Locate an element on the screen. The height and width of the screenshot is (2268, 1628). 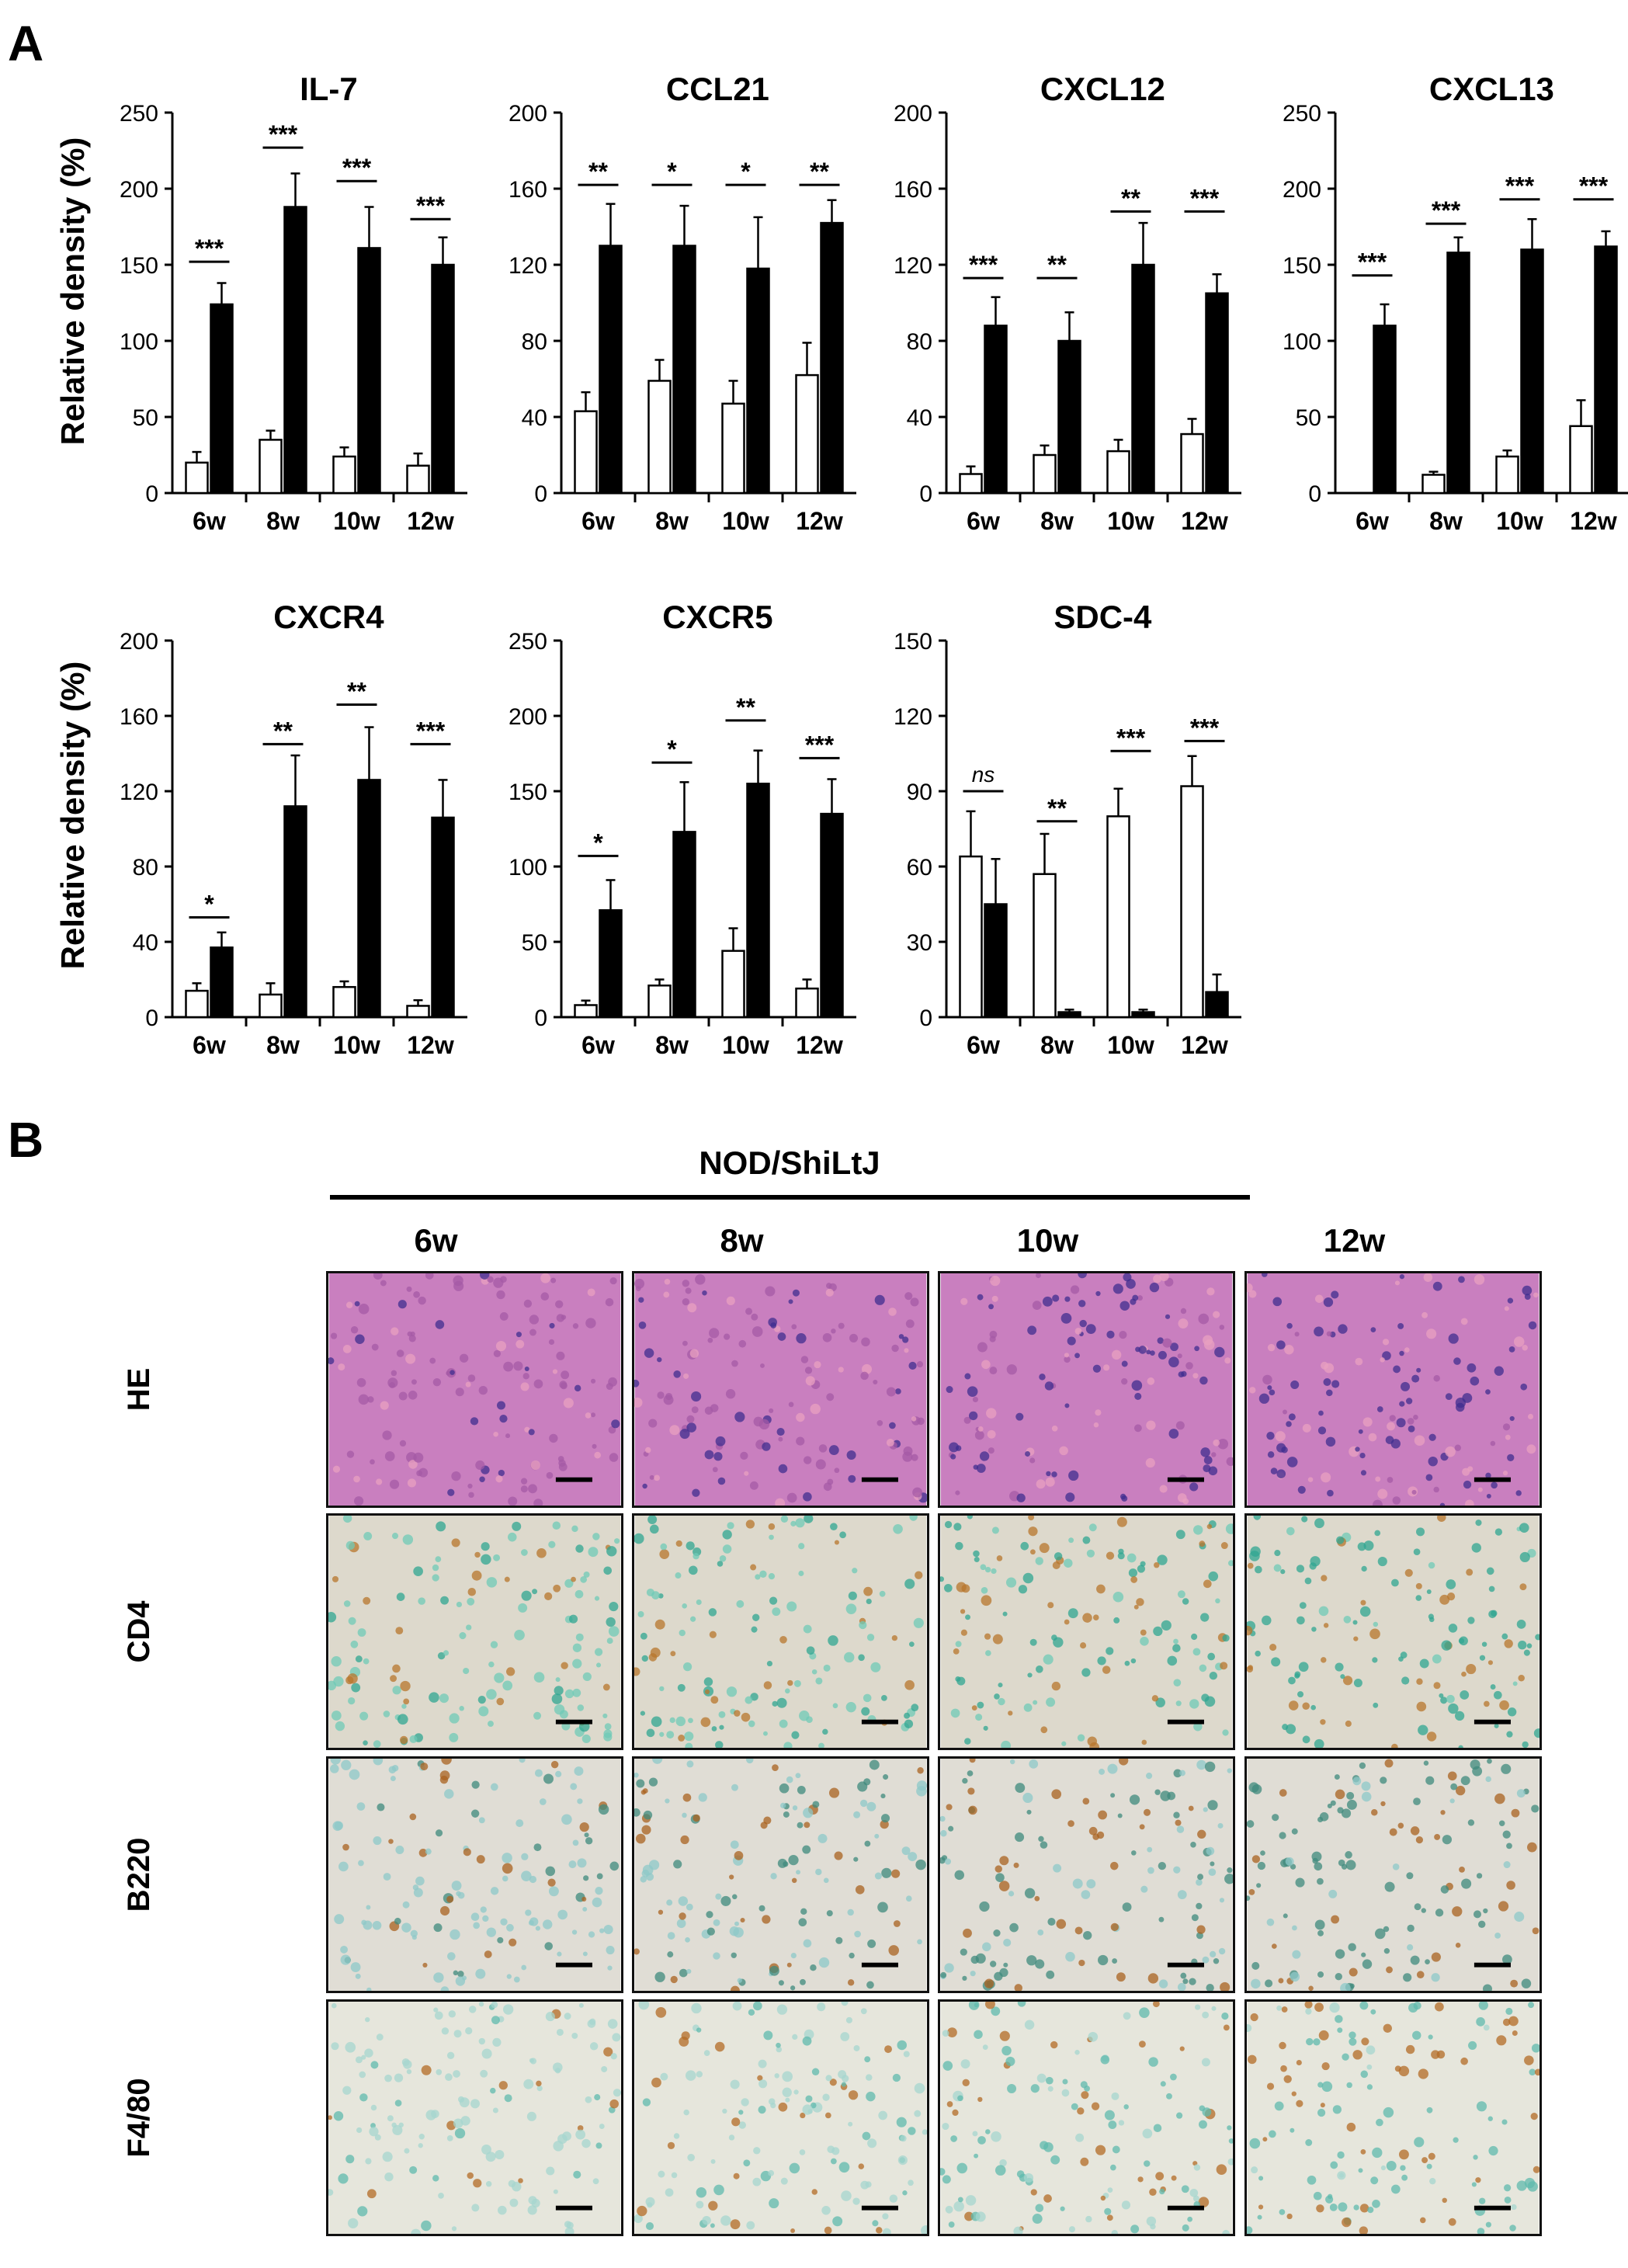
micrograph-image is located at coordinates (474, 1875).